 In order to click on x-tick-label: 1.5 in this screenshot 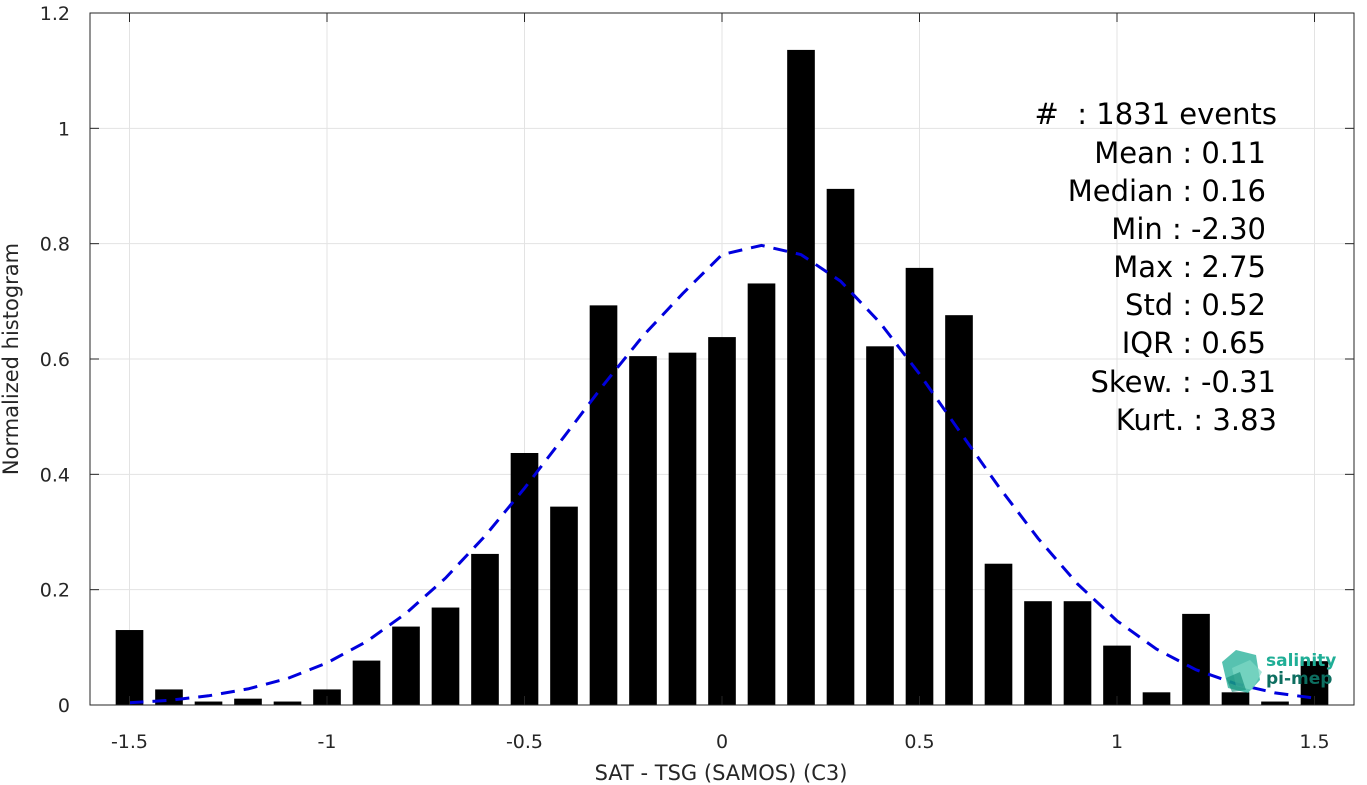, I will do `click(1314, 742)`.